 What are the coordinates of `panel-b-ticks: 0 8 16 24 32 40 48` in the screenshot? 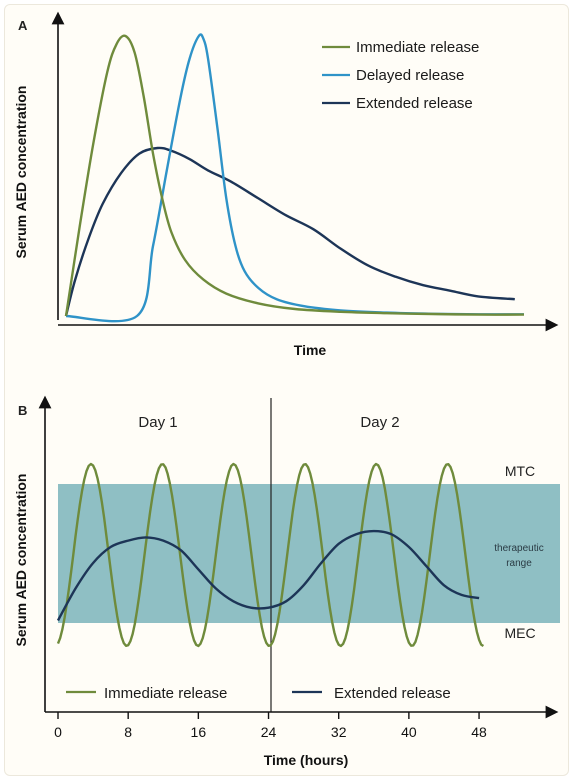 It's located at (270, 726).